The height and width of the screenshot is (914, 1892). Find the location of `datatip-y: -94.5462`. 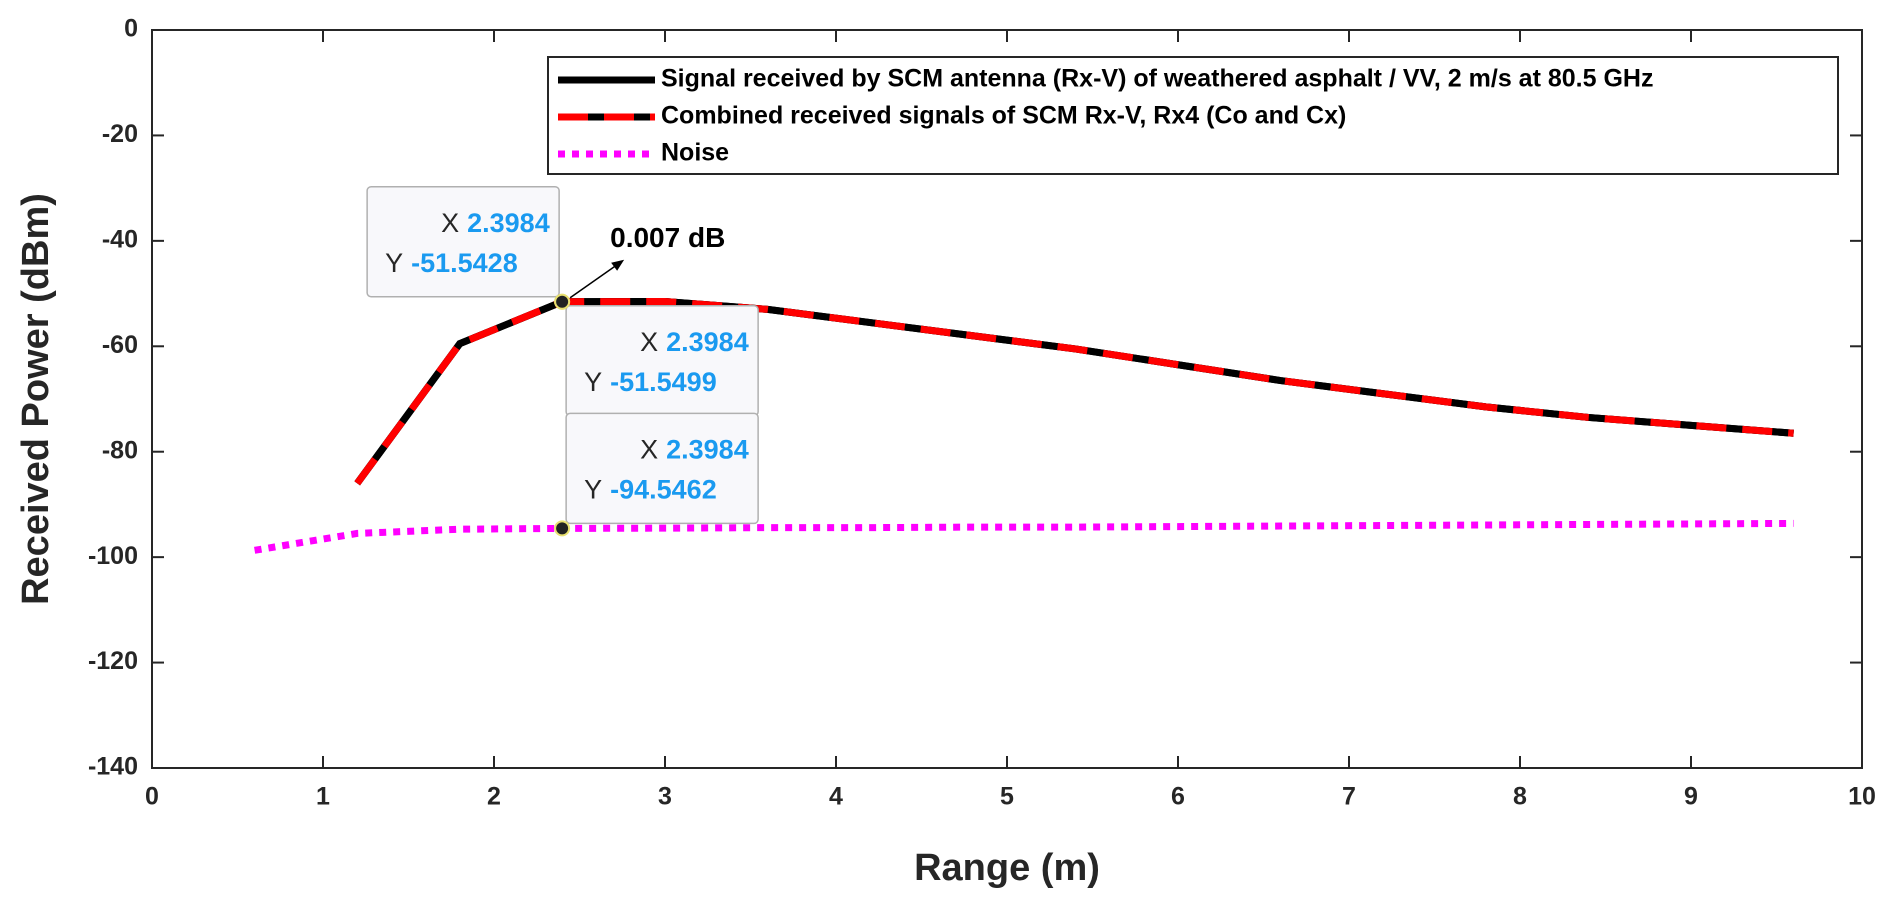

datatip-y: -94.5462 is located at coordinates (663, 490).